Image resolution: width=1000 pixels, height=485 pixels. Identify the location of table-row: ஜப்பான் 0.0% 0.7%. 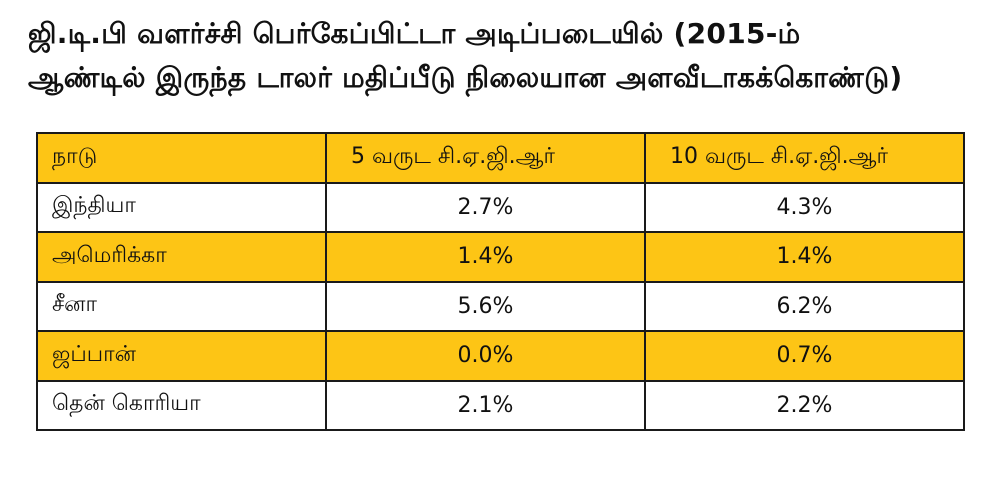
(500, 356).